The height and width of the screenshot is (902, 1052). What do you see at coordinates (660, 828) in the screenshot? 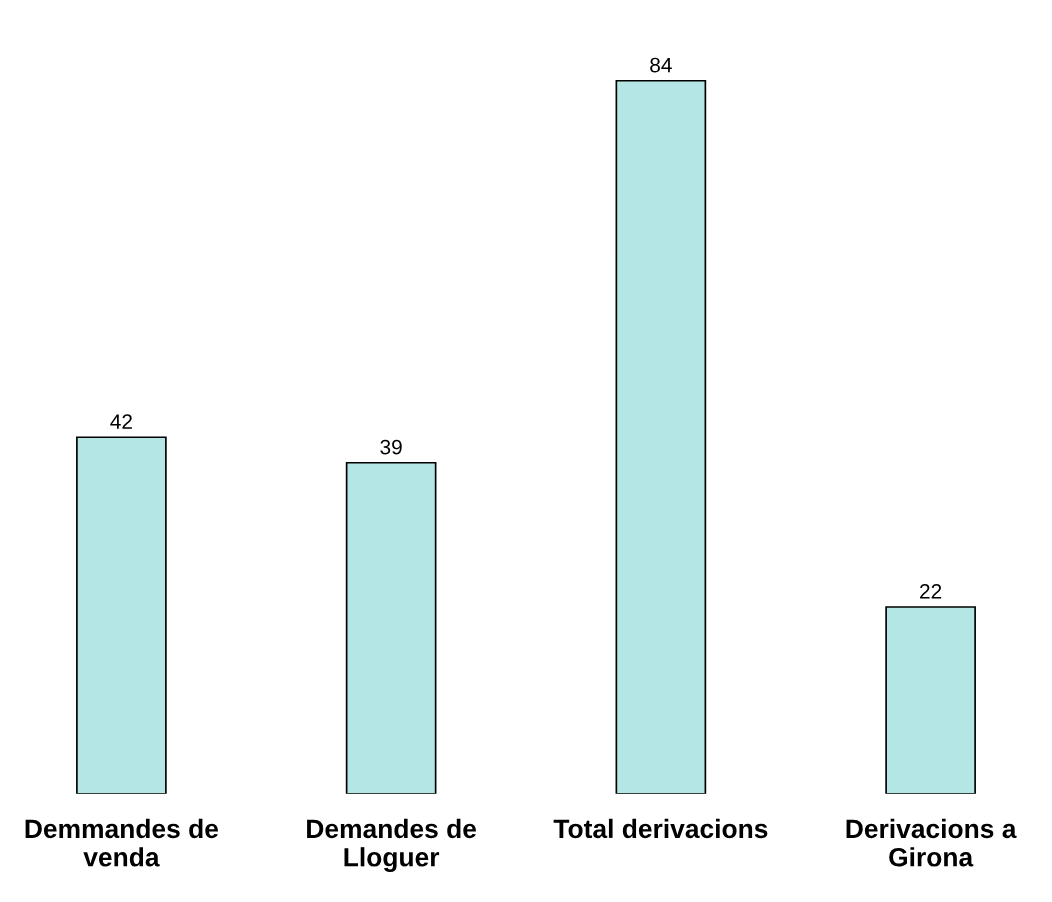
I see `x-tick-label: Total derivacions` at bounding box center [660, 828].